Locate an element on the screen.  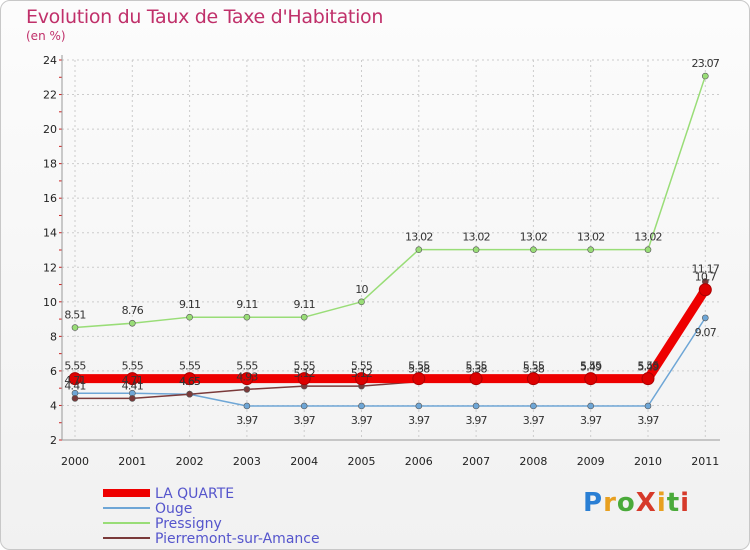
x-tick-label: 2008 is located at coordinates (533, 461).